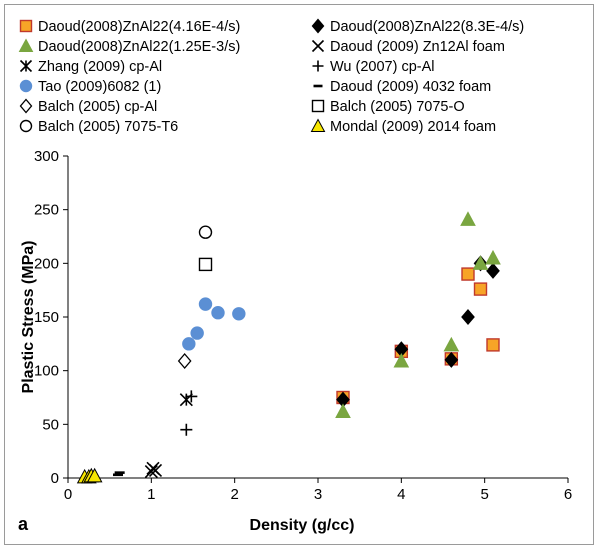 The width and height of the screenshot is (600, 551). I want to click on legend-item: Daoud (2009) Zn12Al foam, so click(408, 47).